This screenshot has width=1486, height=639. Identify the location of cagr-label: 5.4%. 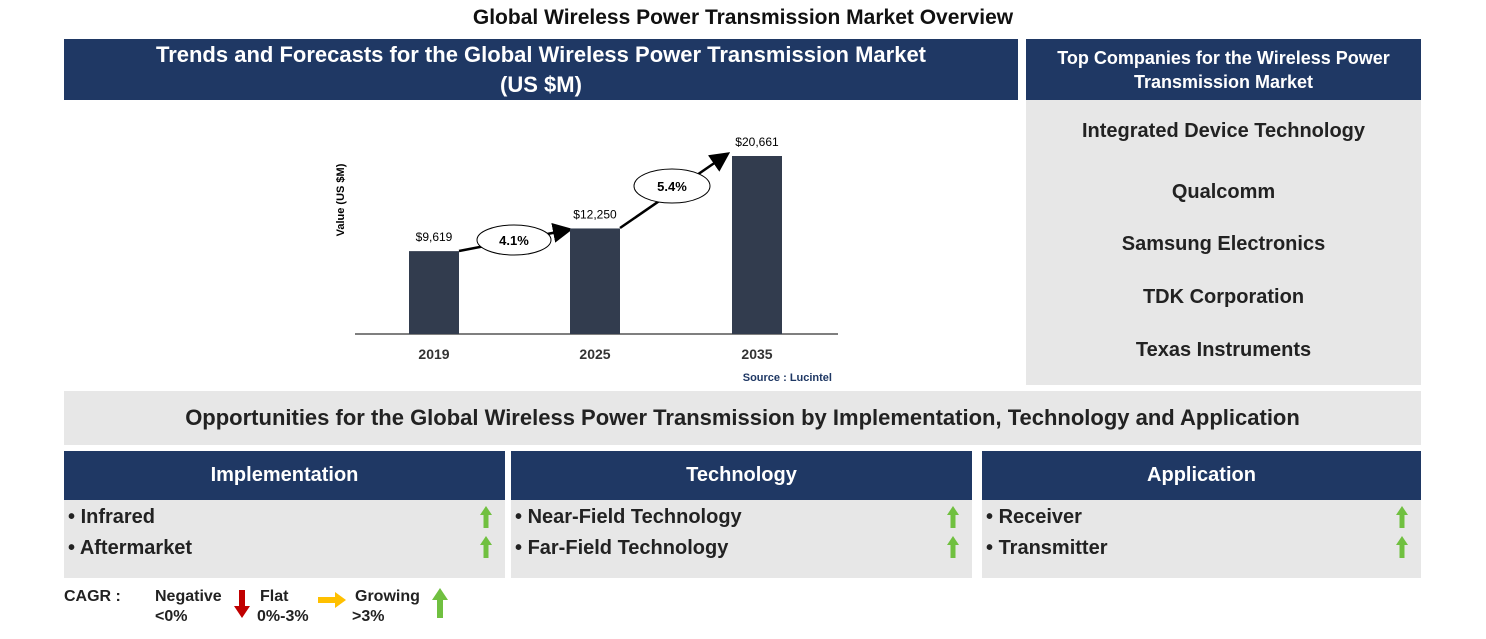
(672, 186).